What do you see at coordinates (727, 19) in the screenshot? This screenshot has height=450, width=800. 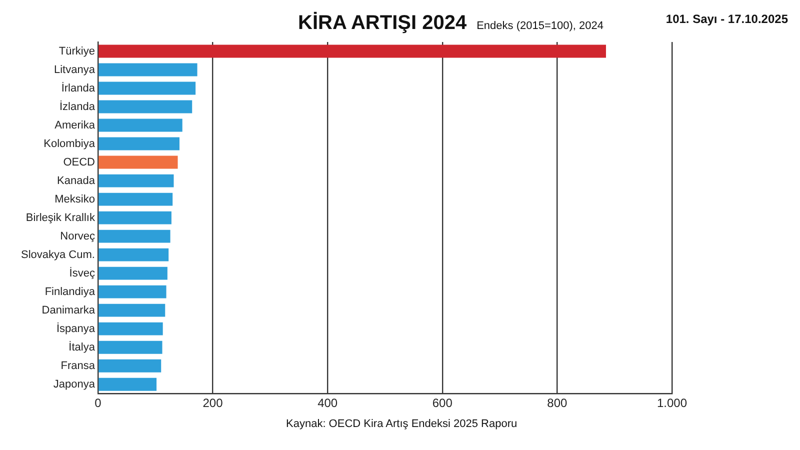 I see `text: 101. Sayı - 17.10.2025` at bounding box center [727, 19].